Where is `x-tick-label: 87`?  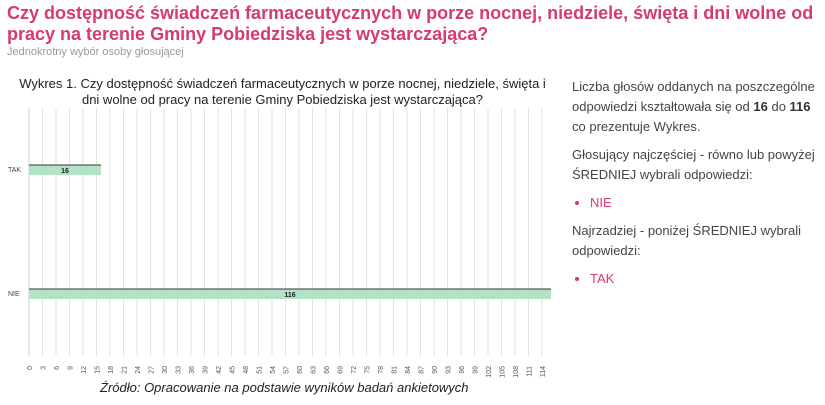 x-tick-label: 87 is located at coordinates (422, 370).